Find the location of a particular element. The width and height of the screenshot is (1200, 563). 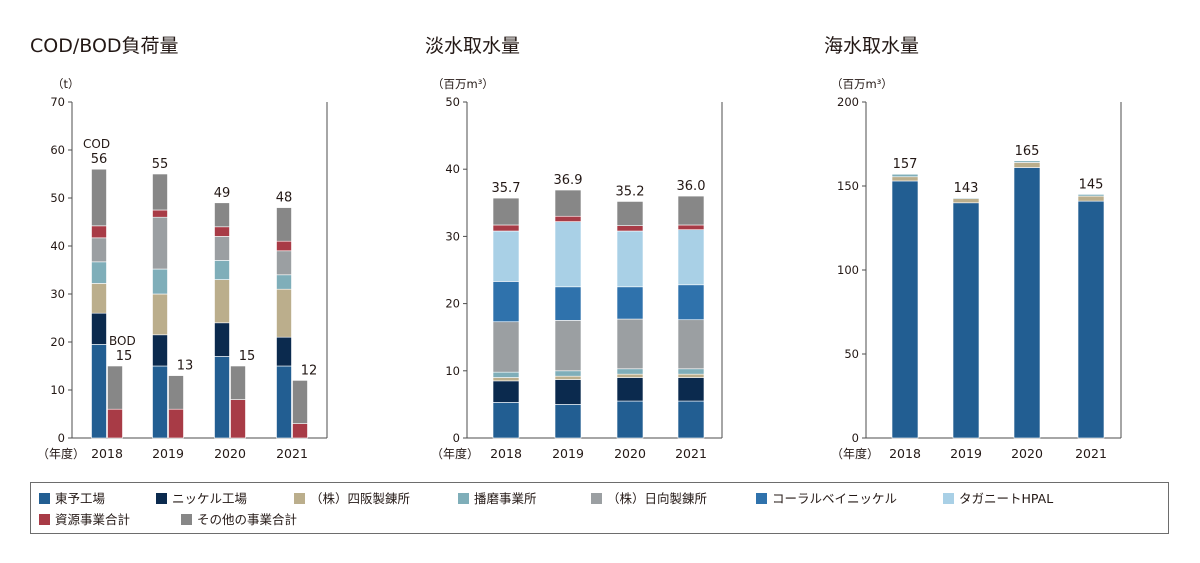

x-tick-label: 2021 is located at coordinates (292, 453).